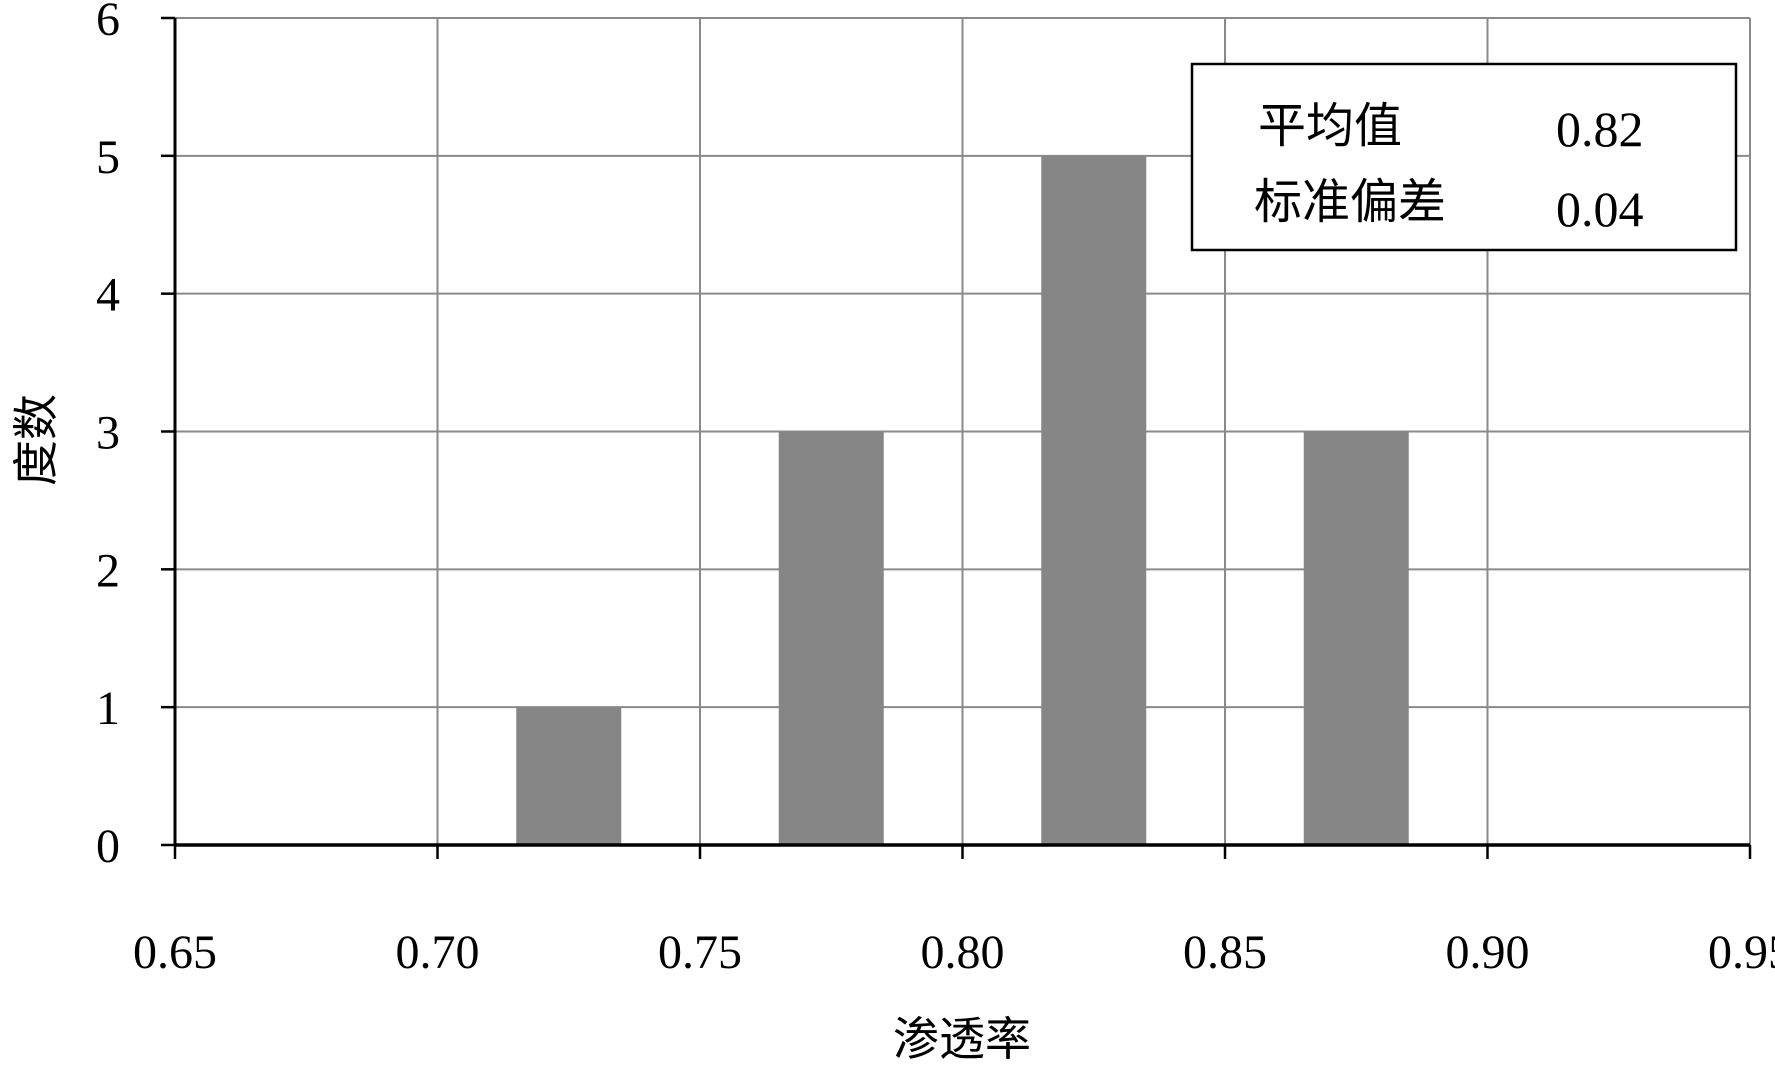  Describe the element at coordinates (1350, 202) in the screenshot. I see `stats-stddev-label: 标准偏差` at that location.